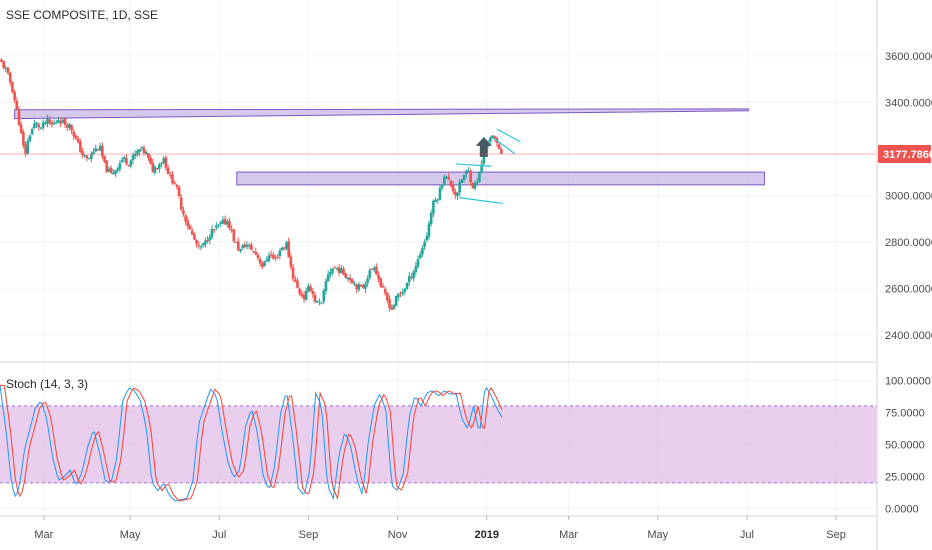 This screenshot has width=932, height=550. I want to click on stoch-tick-label: 25.0000, so click(905, 478).